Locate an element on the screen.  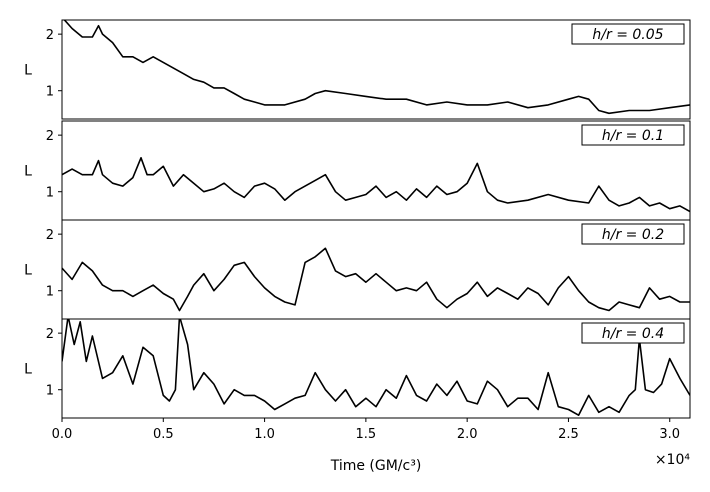
legend-label: h/r = 0.05 is located at coordinates (627, 35).